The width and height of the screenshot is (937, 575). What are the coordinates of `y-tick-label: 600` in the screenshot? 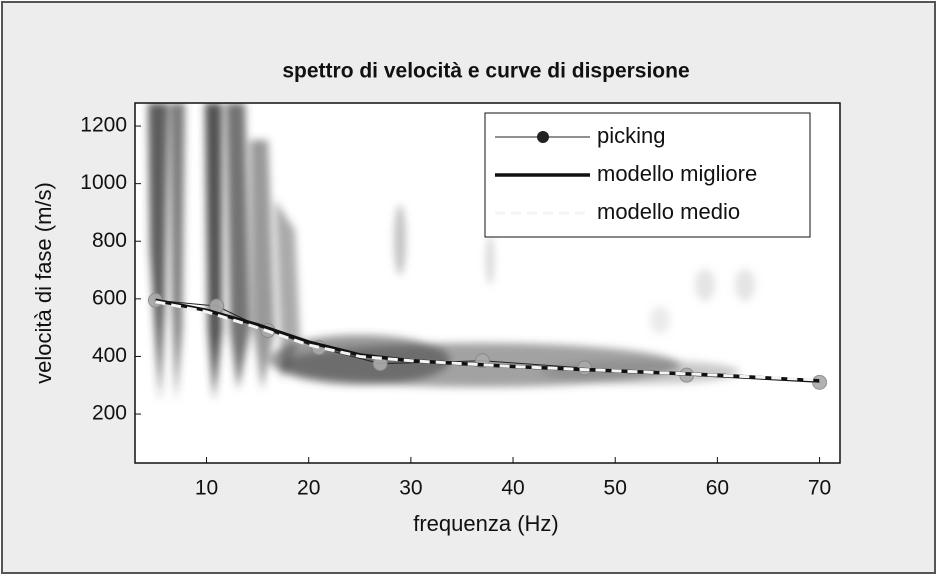 It's located at (109, 297).